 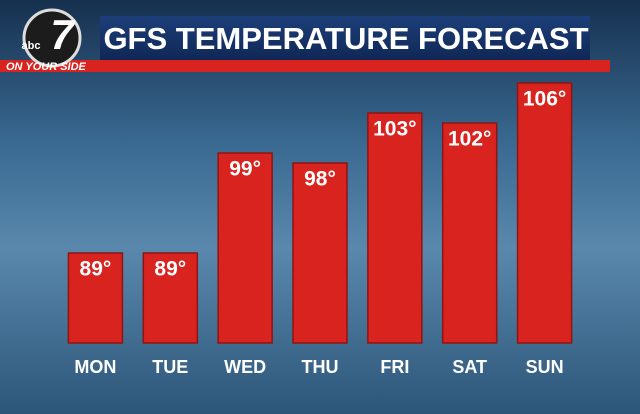 I want to click on value-label: 103°, so click(x=394, y=129).